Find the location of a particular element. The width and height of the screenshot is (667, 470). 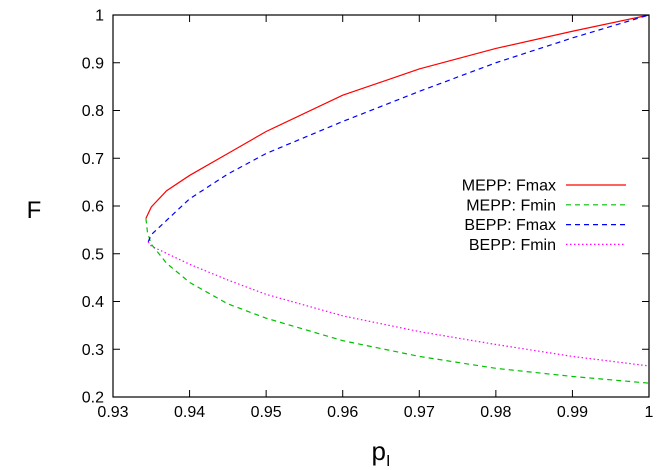

y-tick-label: 0.4 is located at coordinates (93, 302).